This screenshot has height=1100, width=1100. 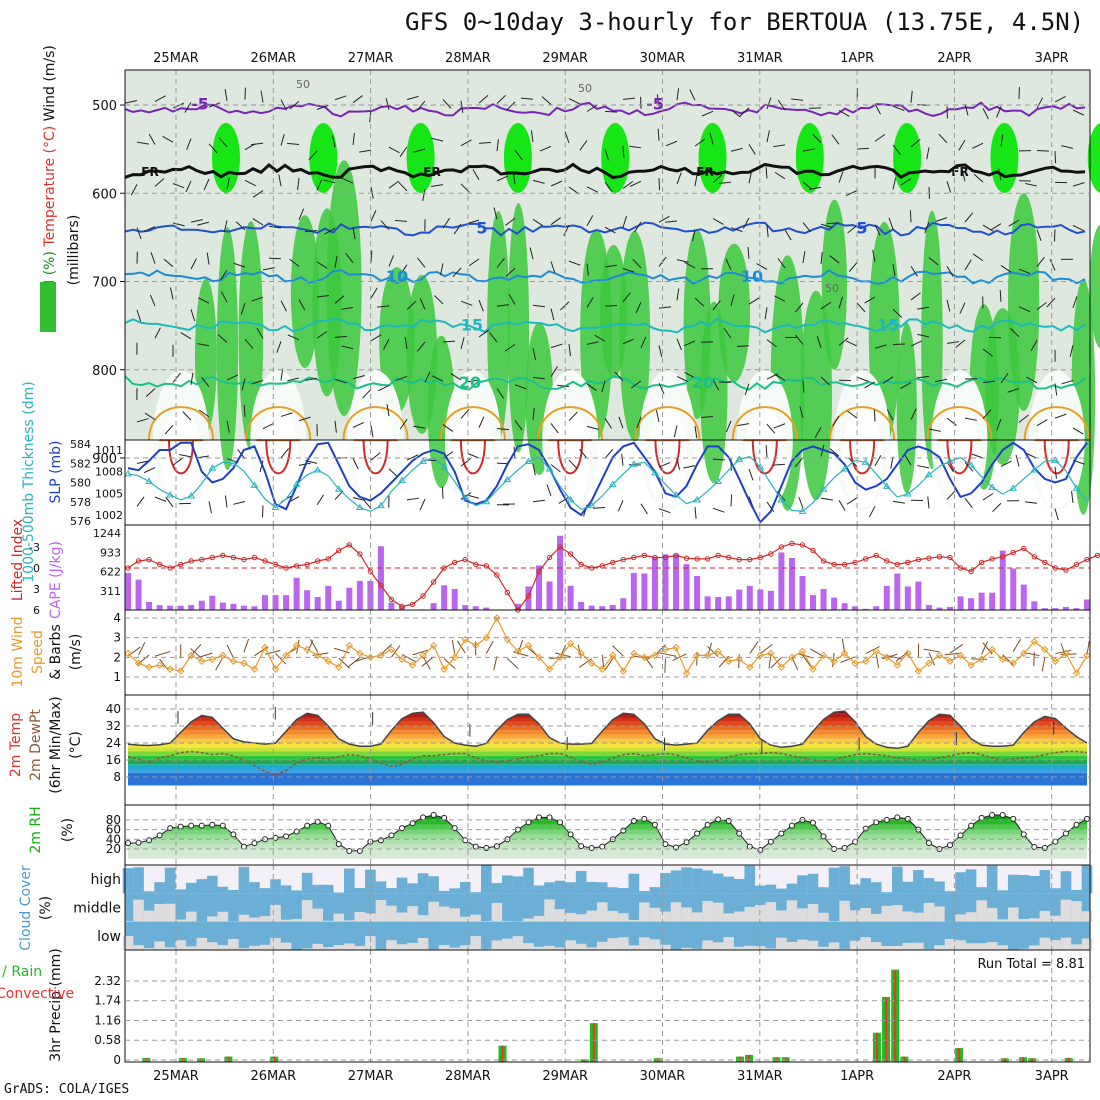 What do you see at coordinates (954, 58) in the screenshot?
I see `date-label-top: 2APR` at bounding box center [954, 58].